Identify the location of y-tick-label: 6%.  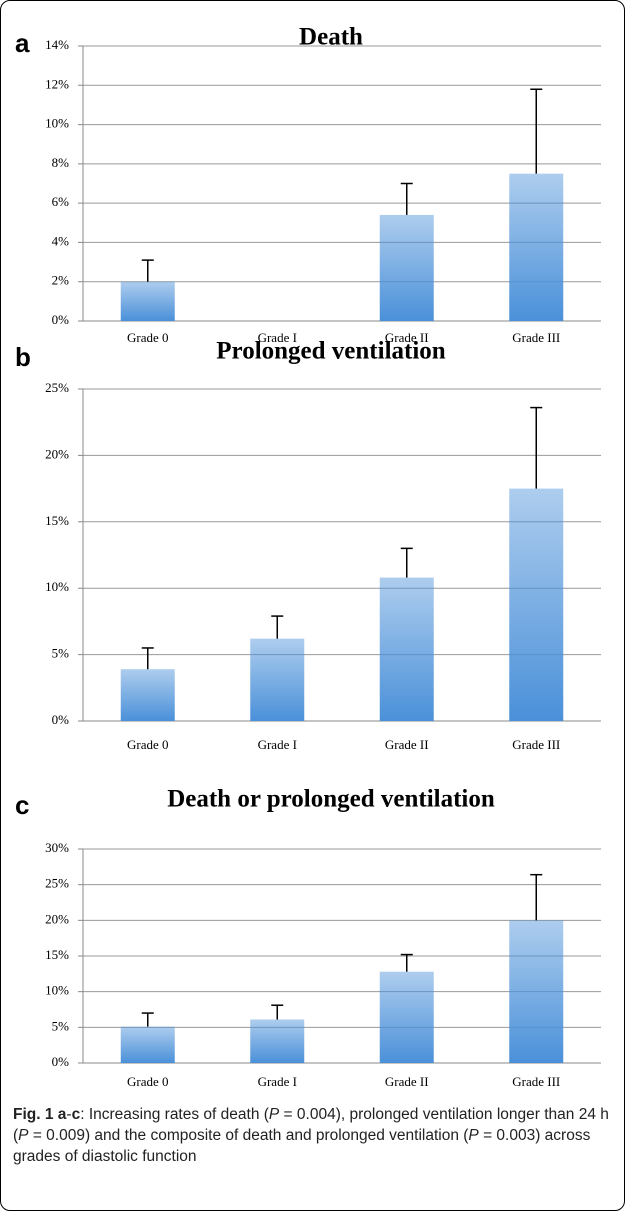
(61, 201).